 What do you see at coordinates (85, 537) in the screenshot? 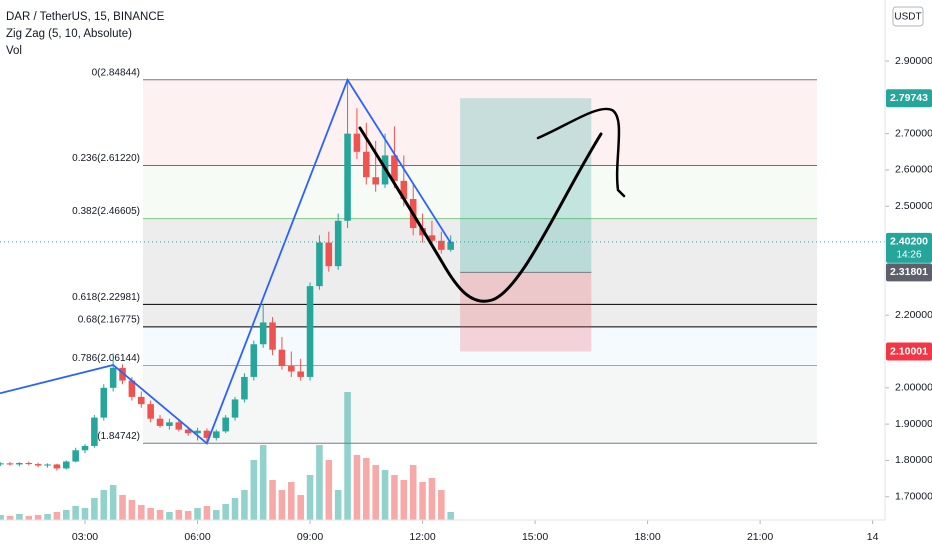
I see `x-tick-label: 03:00` at bounding box center [85, 537].